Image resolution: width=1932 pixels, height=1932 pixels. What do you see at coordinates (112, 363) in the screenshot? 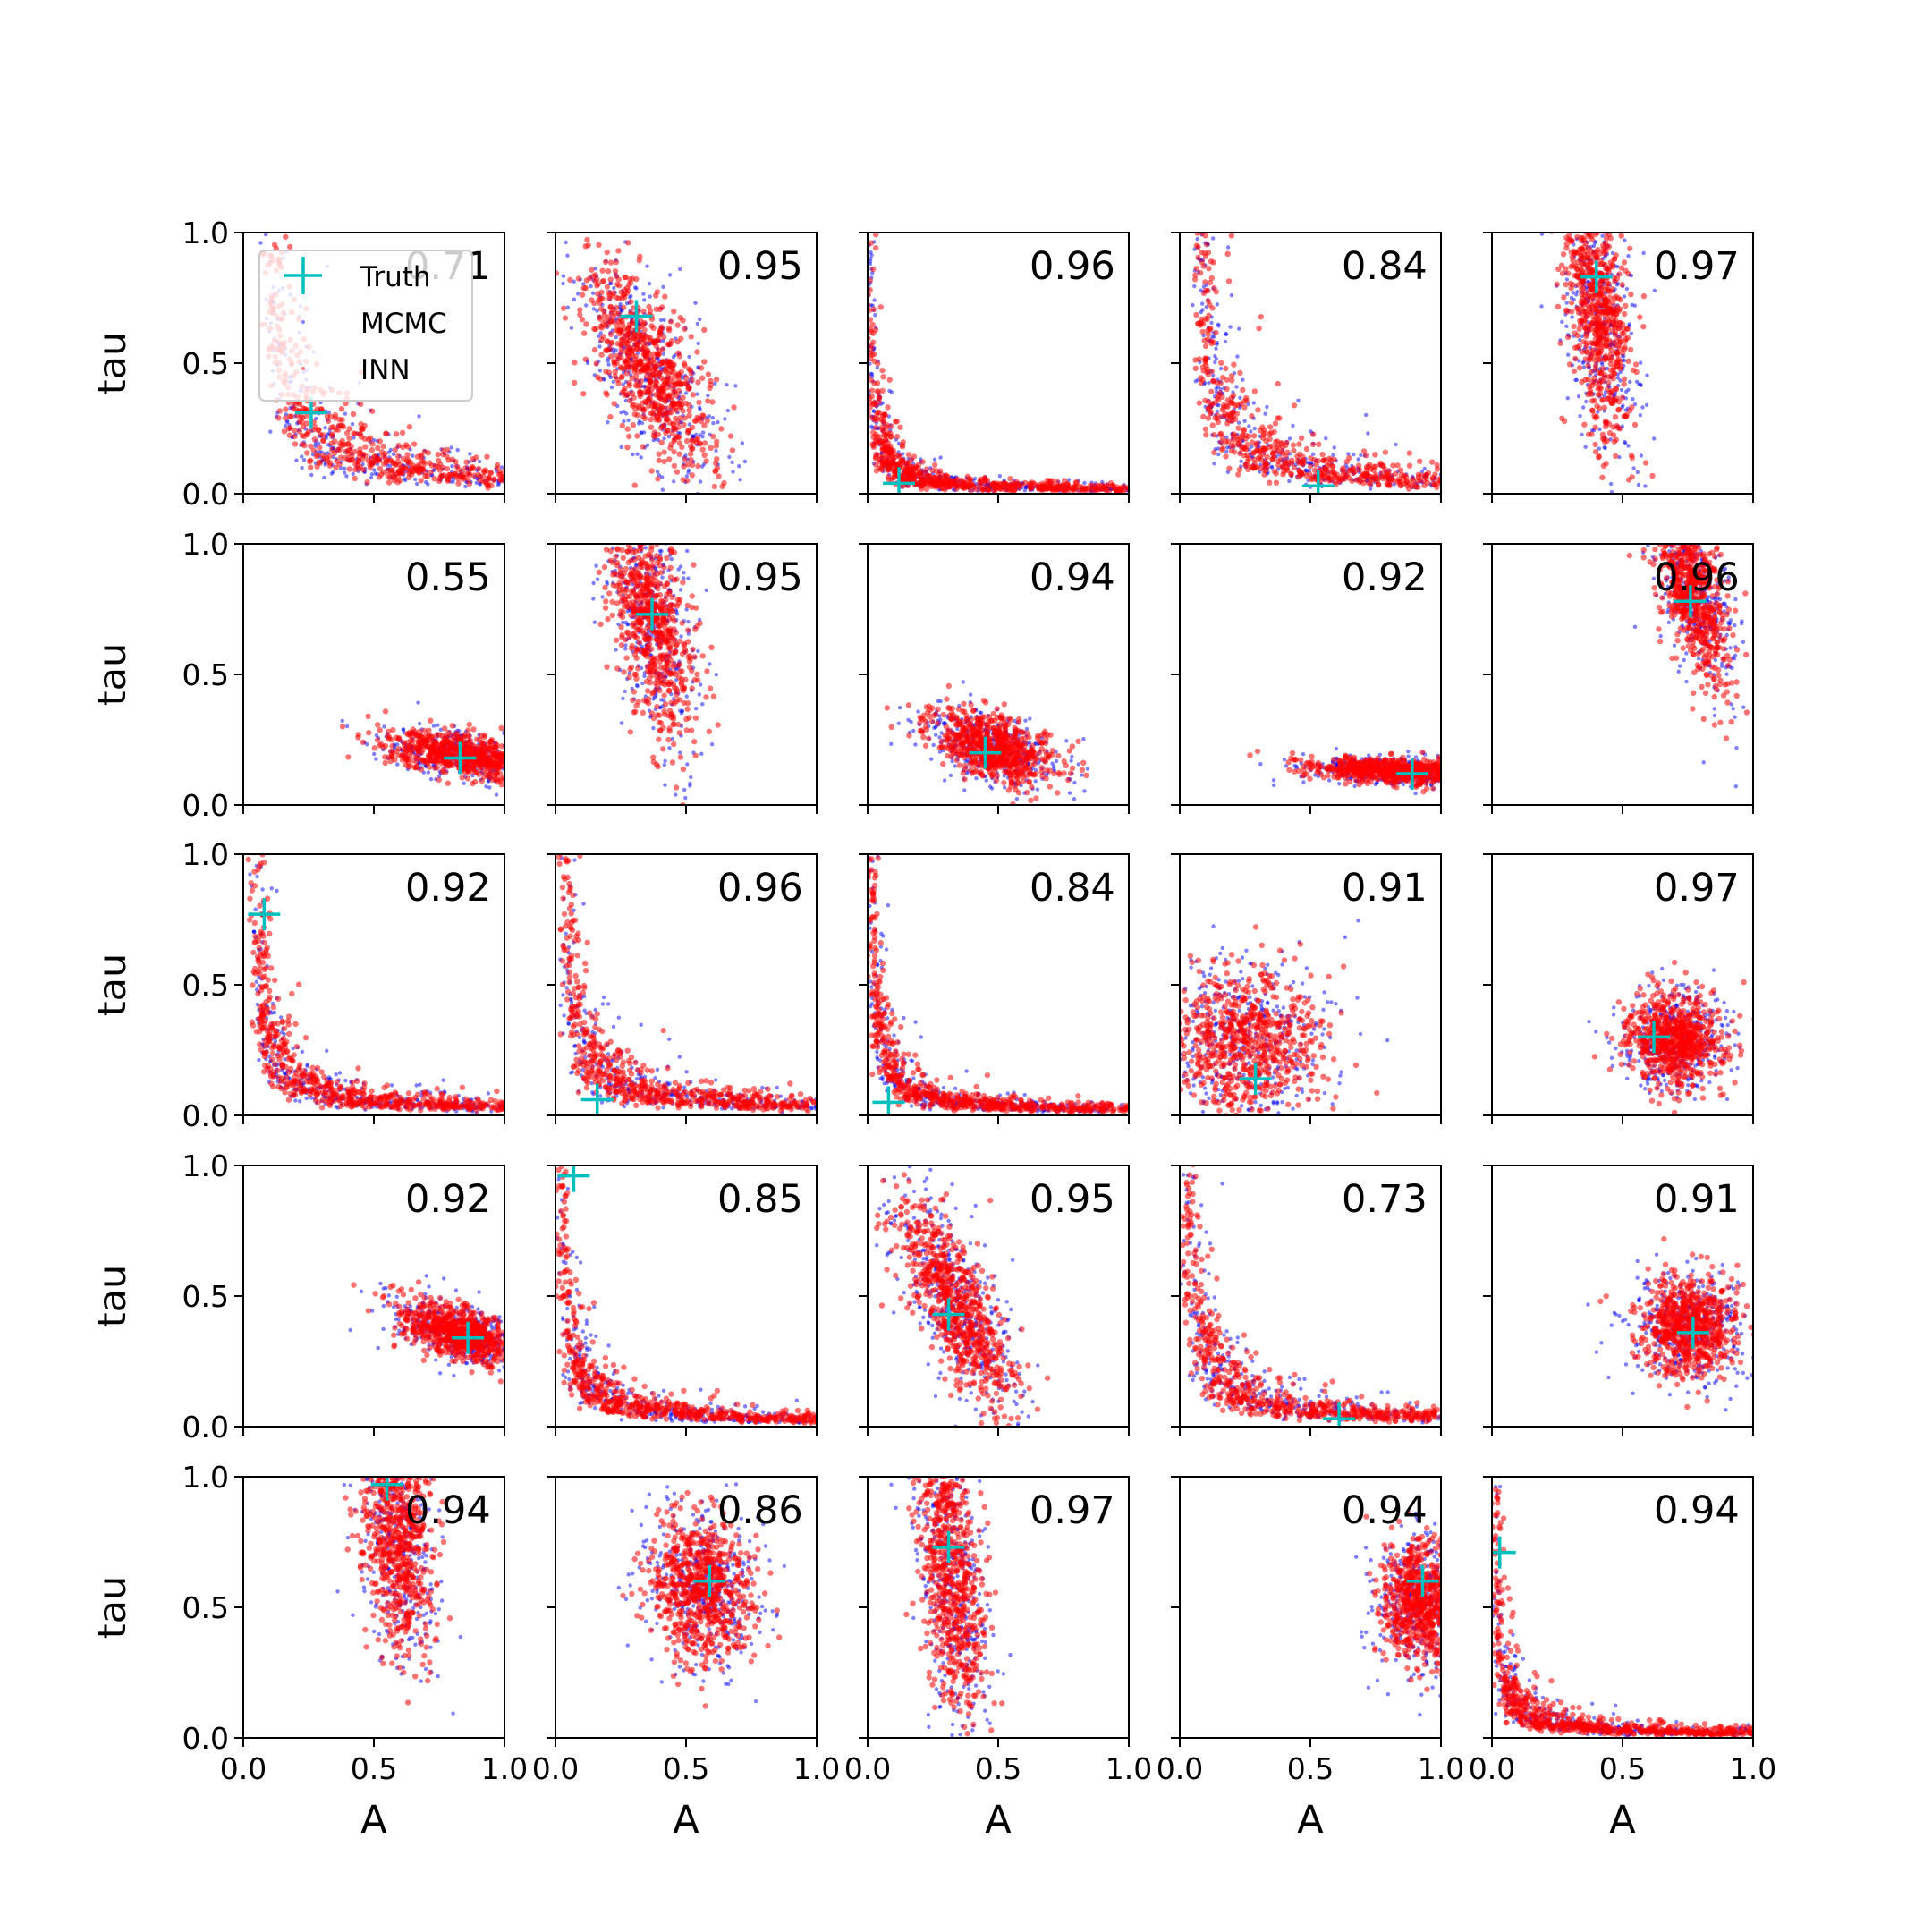
I see `y-axis-label: tau` at bounding box center [112, 363].